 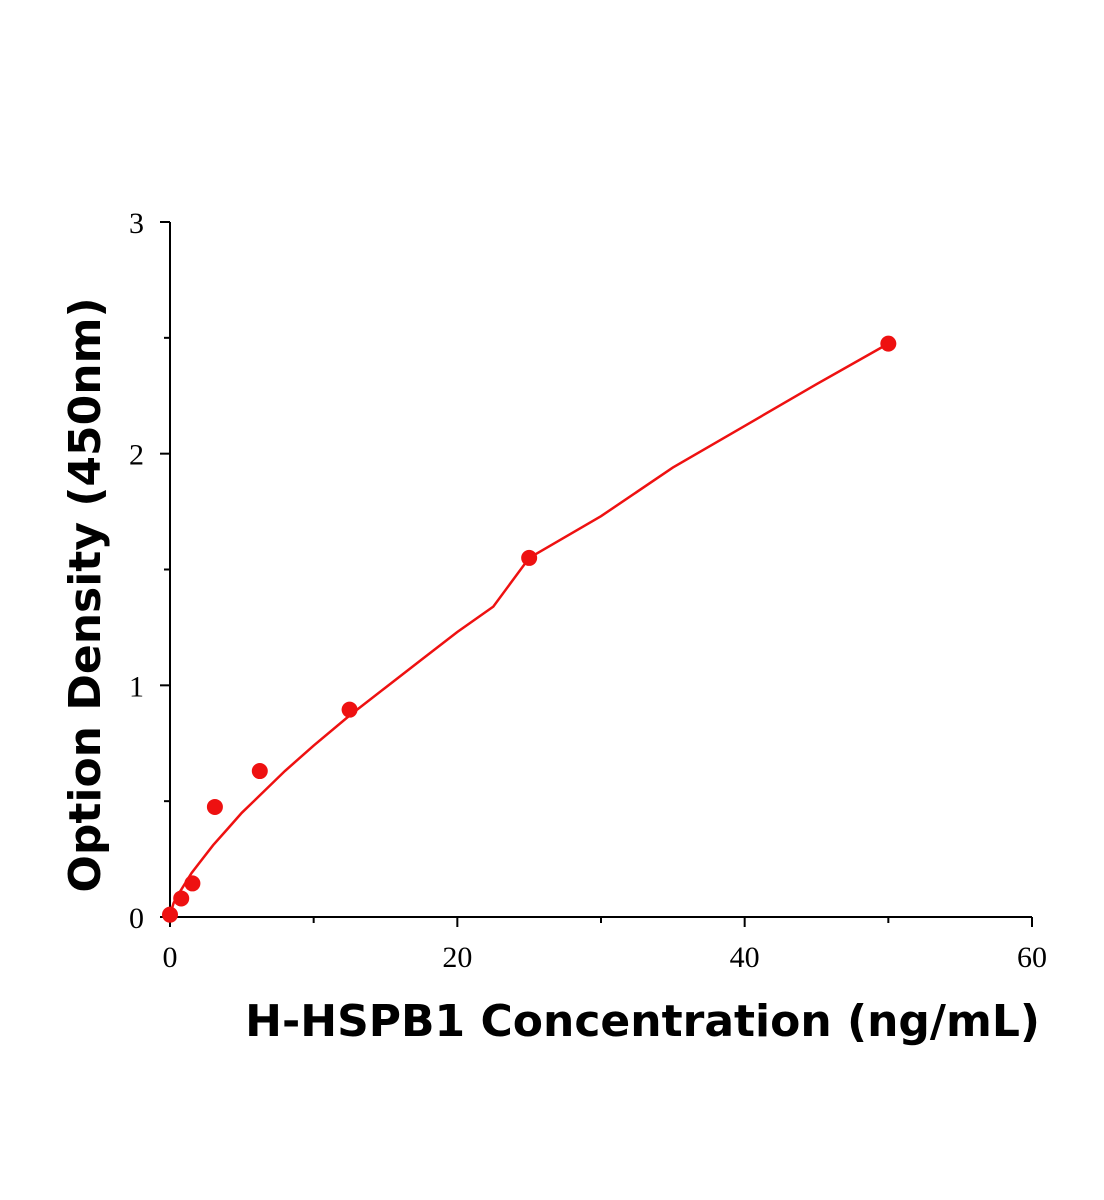 I want to click on x-tick-label: 0, so click(x=170, y=957).